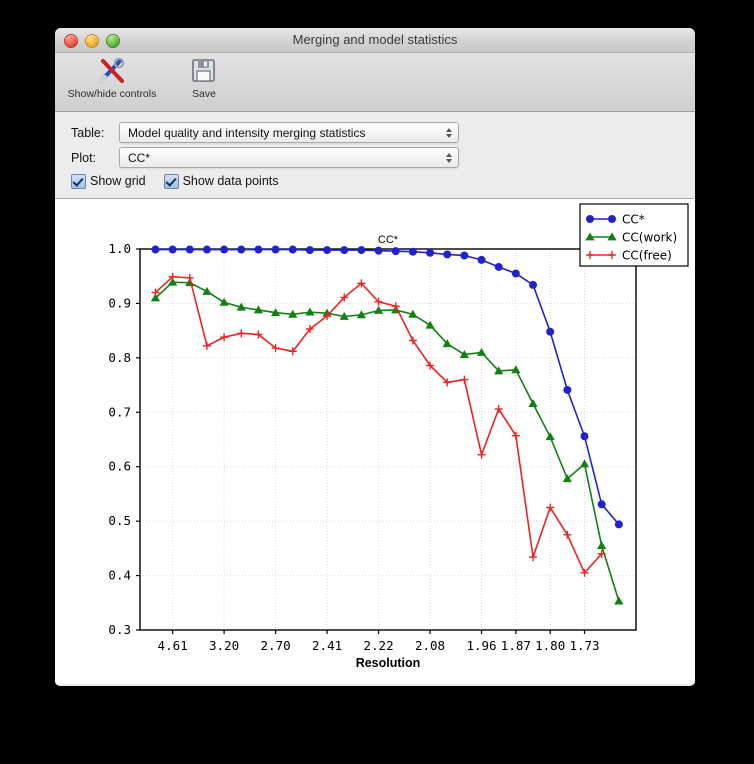 The height and width of the screenshot is (764, 754). I want to click on window-controls, so click(92, 41).